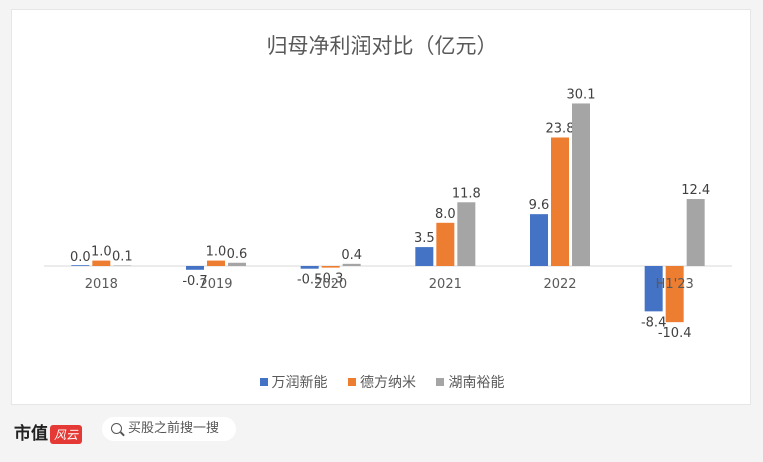 The width and height of the screenshot is (763, 462). I want to click on data-label-1-3: 8.0, so click(445, 214).